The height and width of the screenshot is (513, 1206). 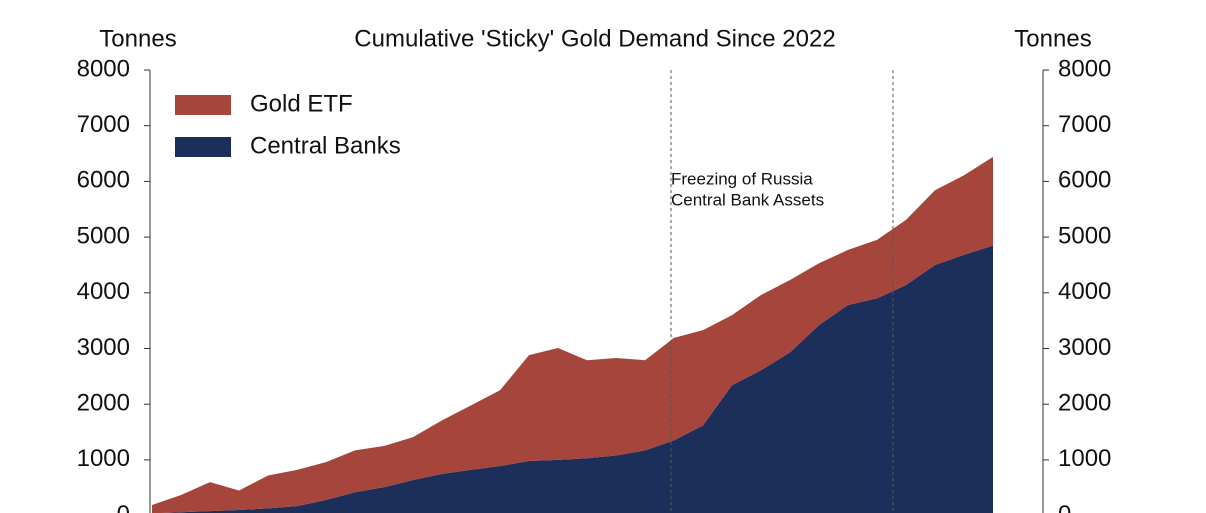 What do you see at coordinates (103, 347) in the screenshot?
I see `y-tick-label: 3000` at bounding box center [103, 347].